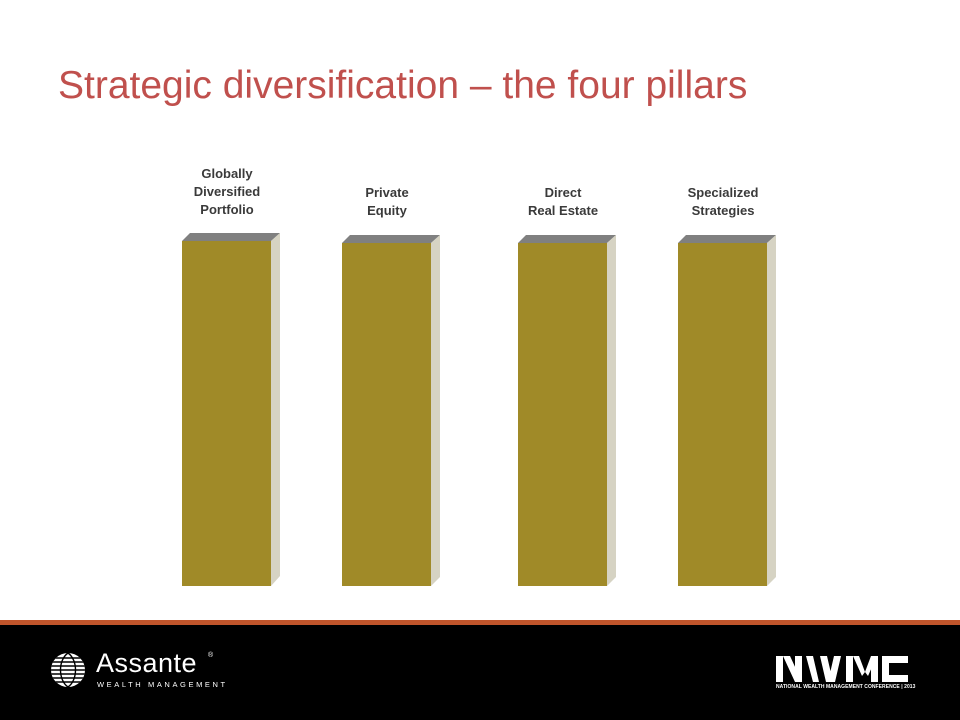  I want to click on pillar-label: Specialized Strategies, so click(723, 201).